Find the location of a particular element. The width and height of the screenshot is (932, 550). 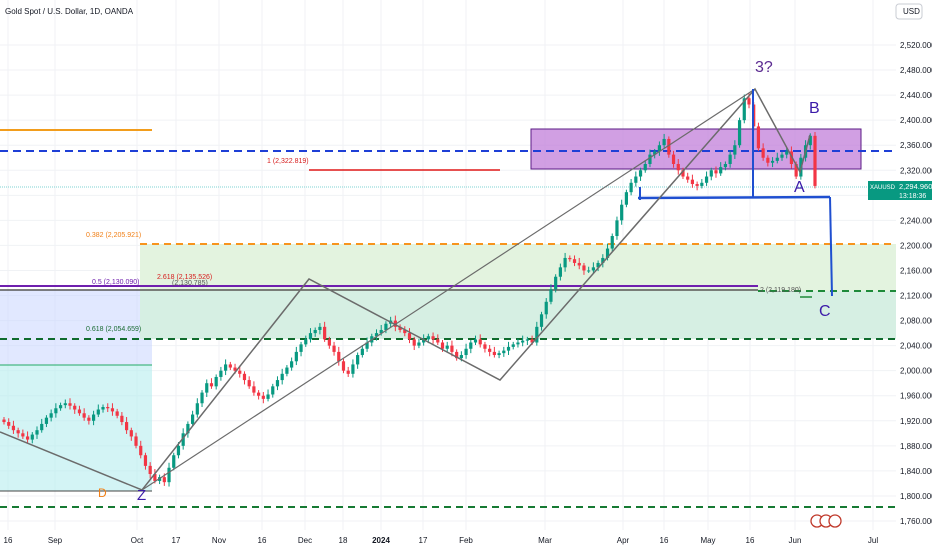

wave-z-label: Z is located at coordinates (141, 495).